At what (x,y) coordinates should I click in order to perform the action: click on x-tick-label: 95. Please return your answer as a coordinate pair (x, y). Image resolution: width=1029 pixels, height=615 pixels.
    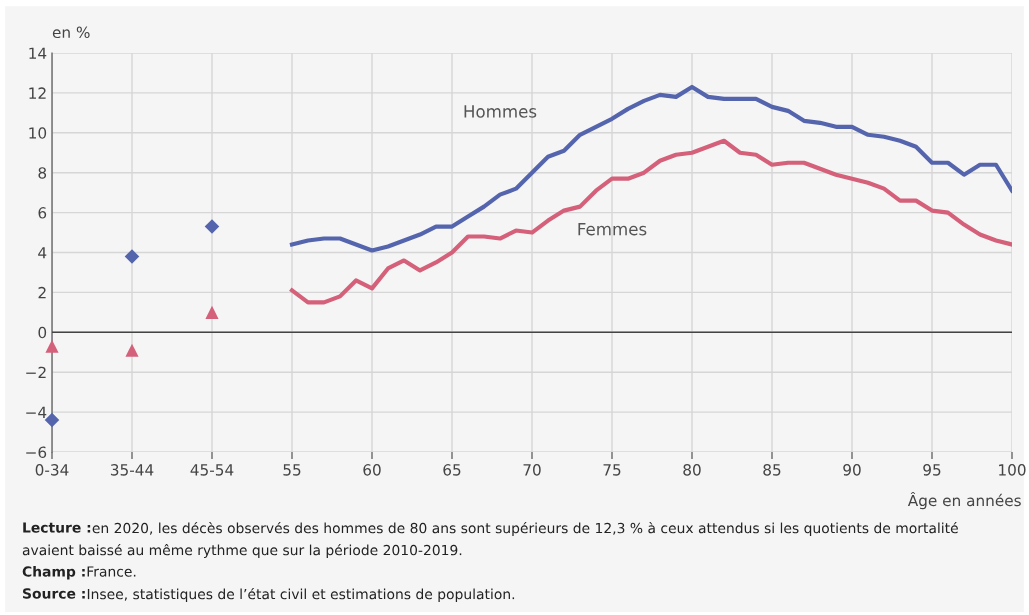
    Looking at the image, I should click on (932, 470).